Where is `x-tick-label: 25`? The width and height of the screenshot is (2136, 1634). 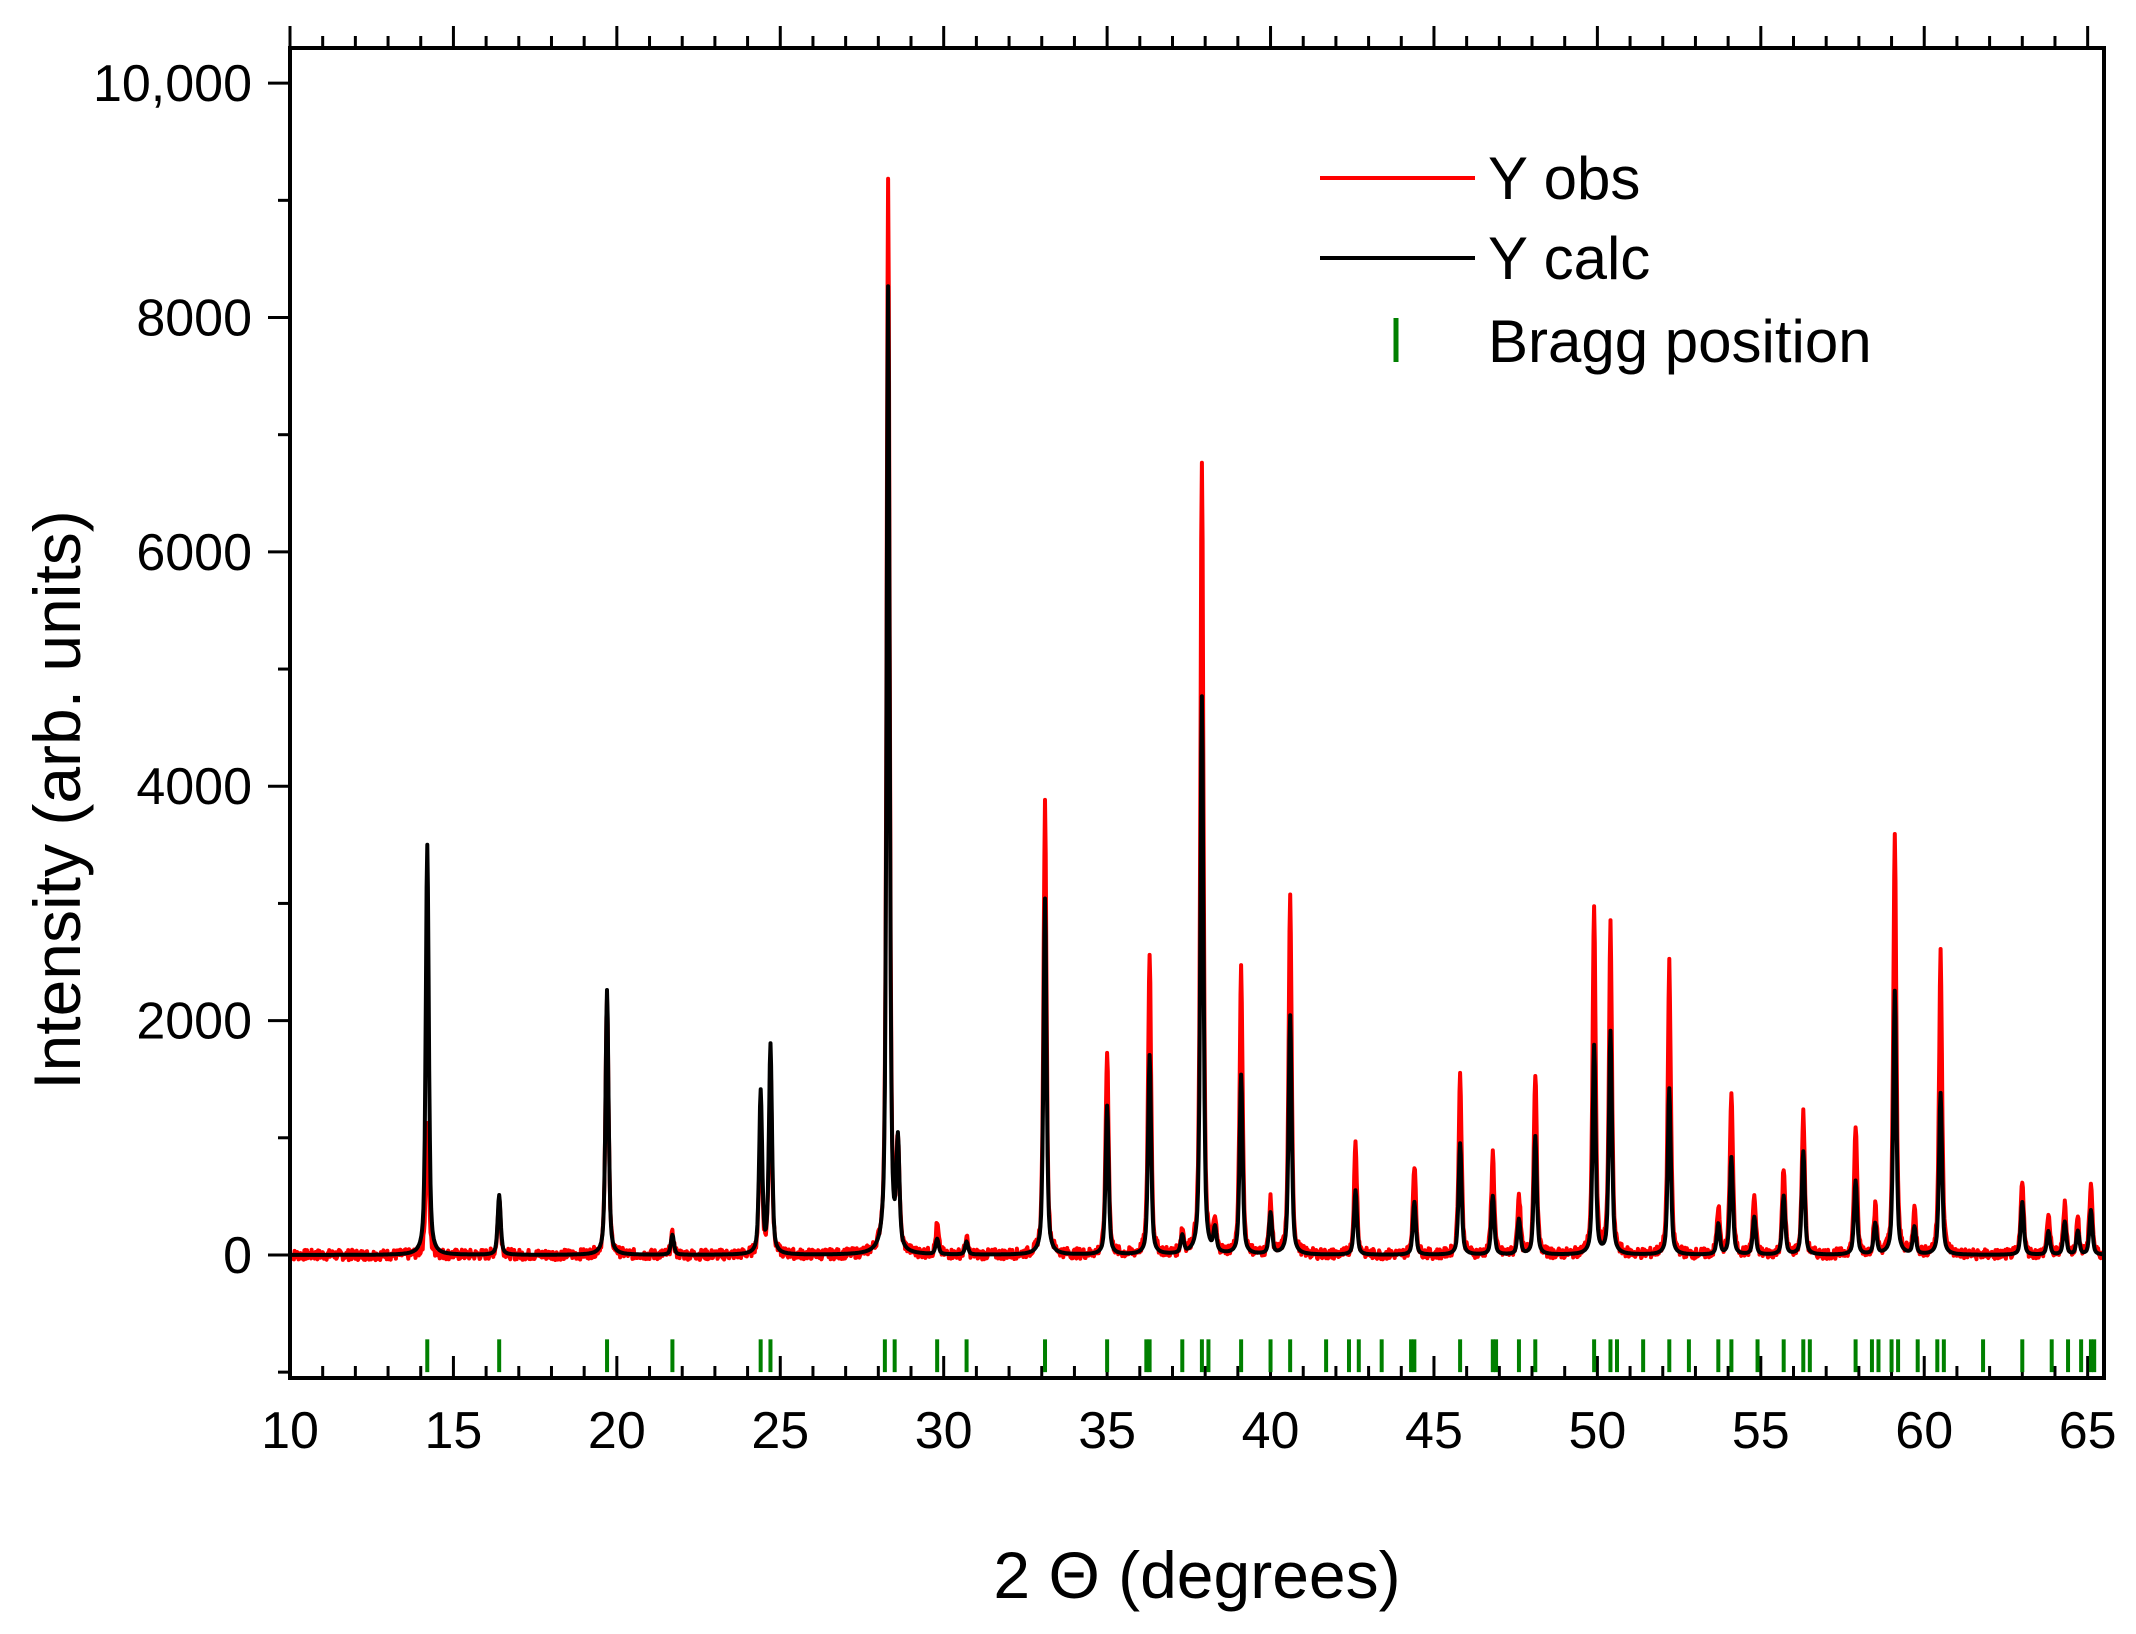 x-tick-label: 25 is located at coordinates (780, 1431).